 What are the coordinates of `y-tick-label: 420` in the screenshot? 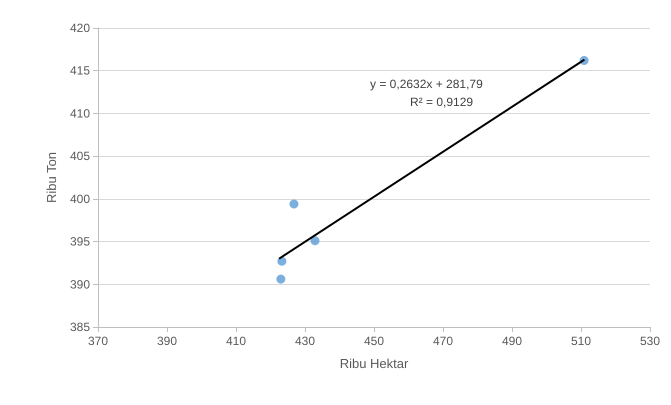 It's located at (80, 28).